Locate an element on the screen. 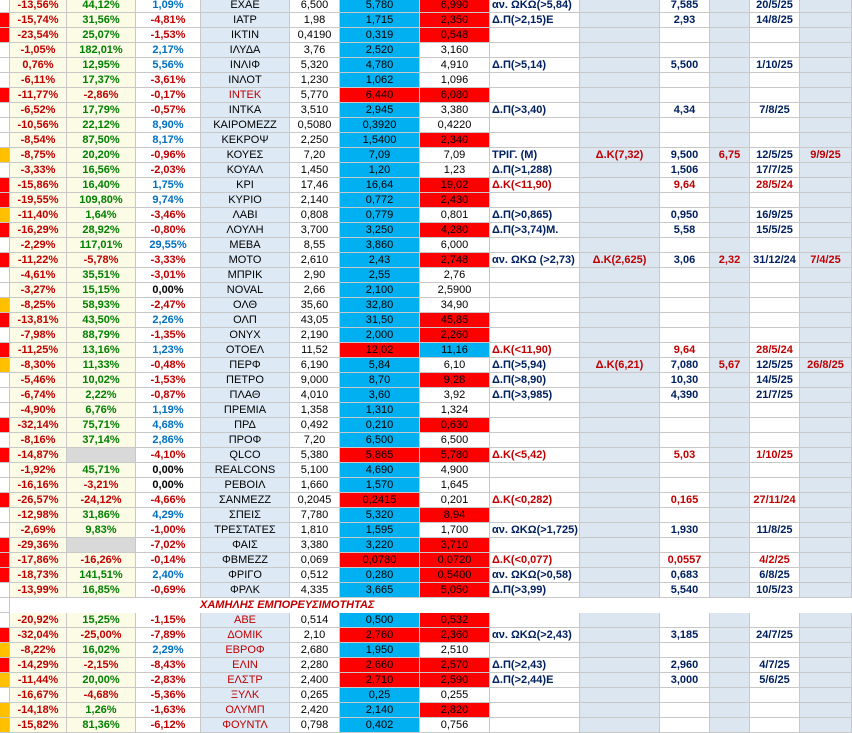 The width and height of the screenshot is (852, 733). cell: 0,255 is located at coordinates (455, 695).